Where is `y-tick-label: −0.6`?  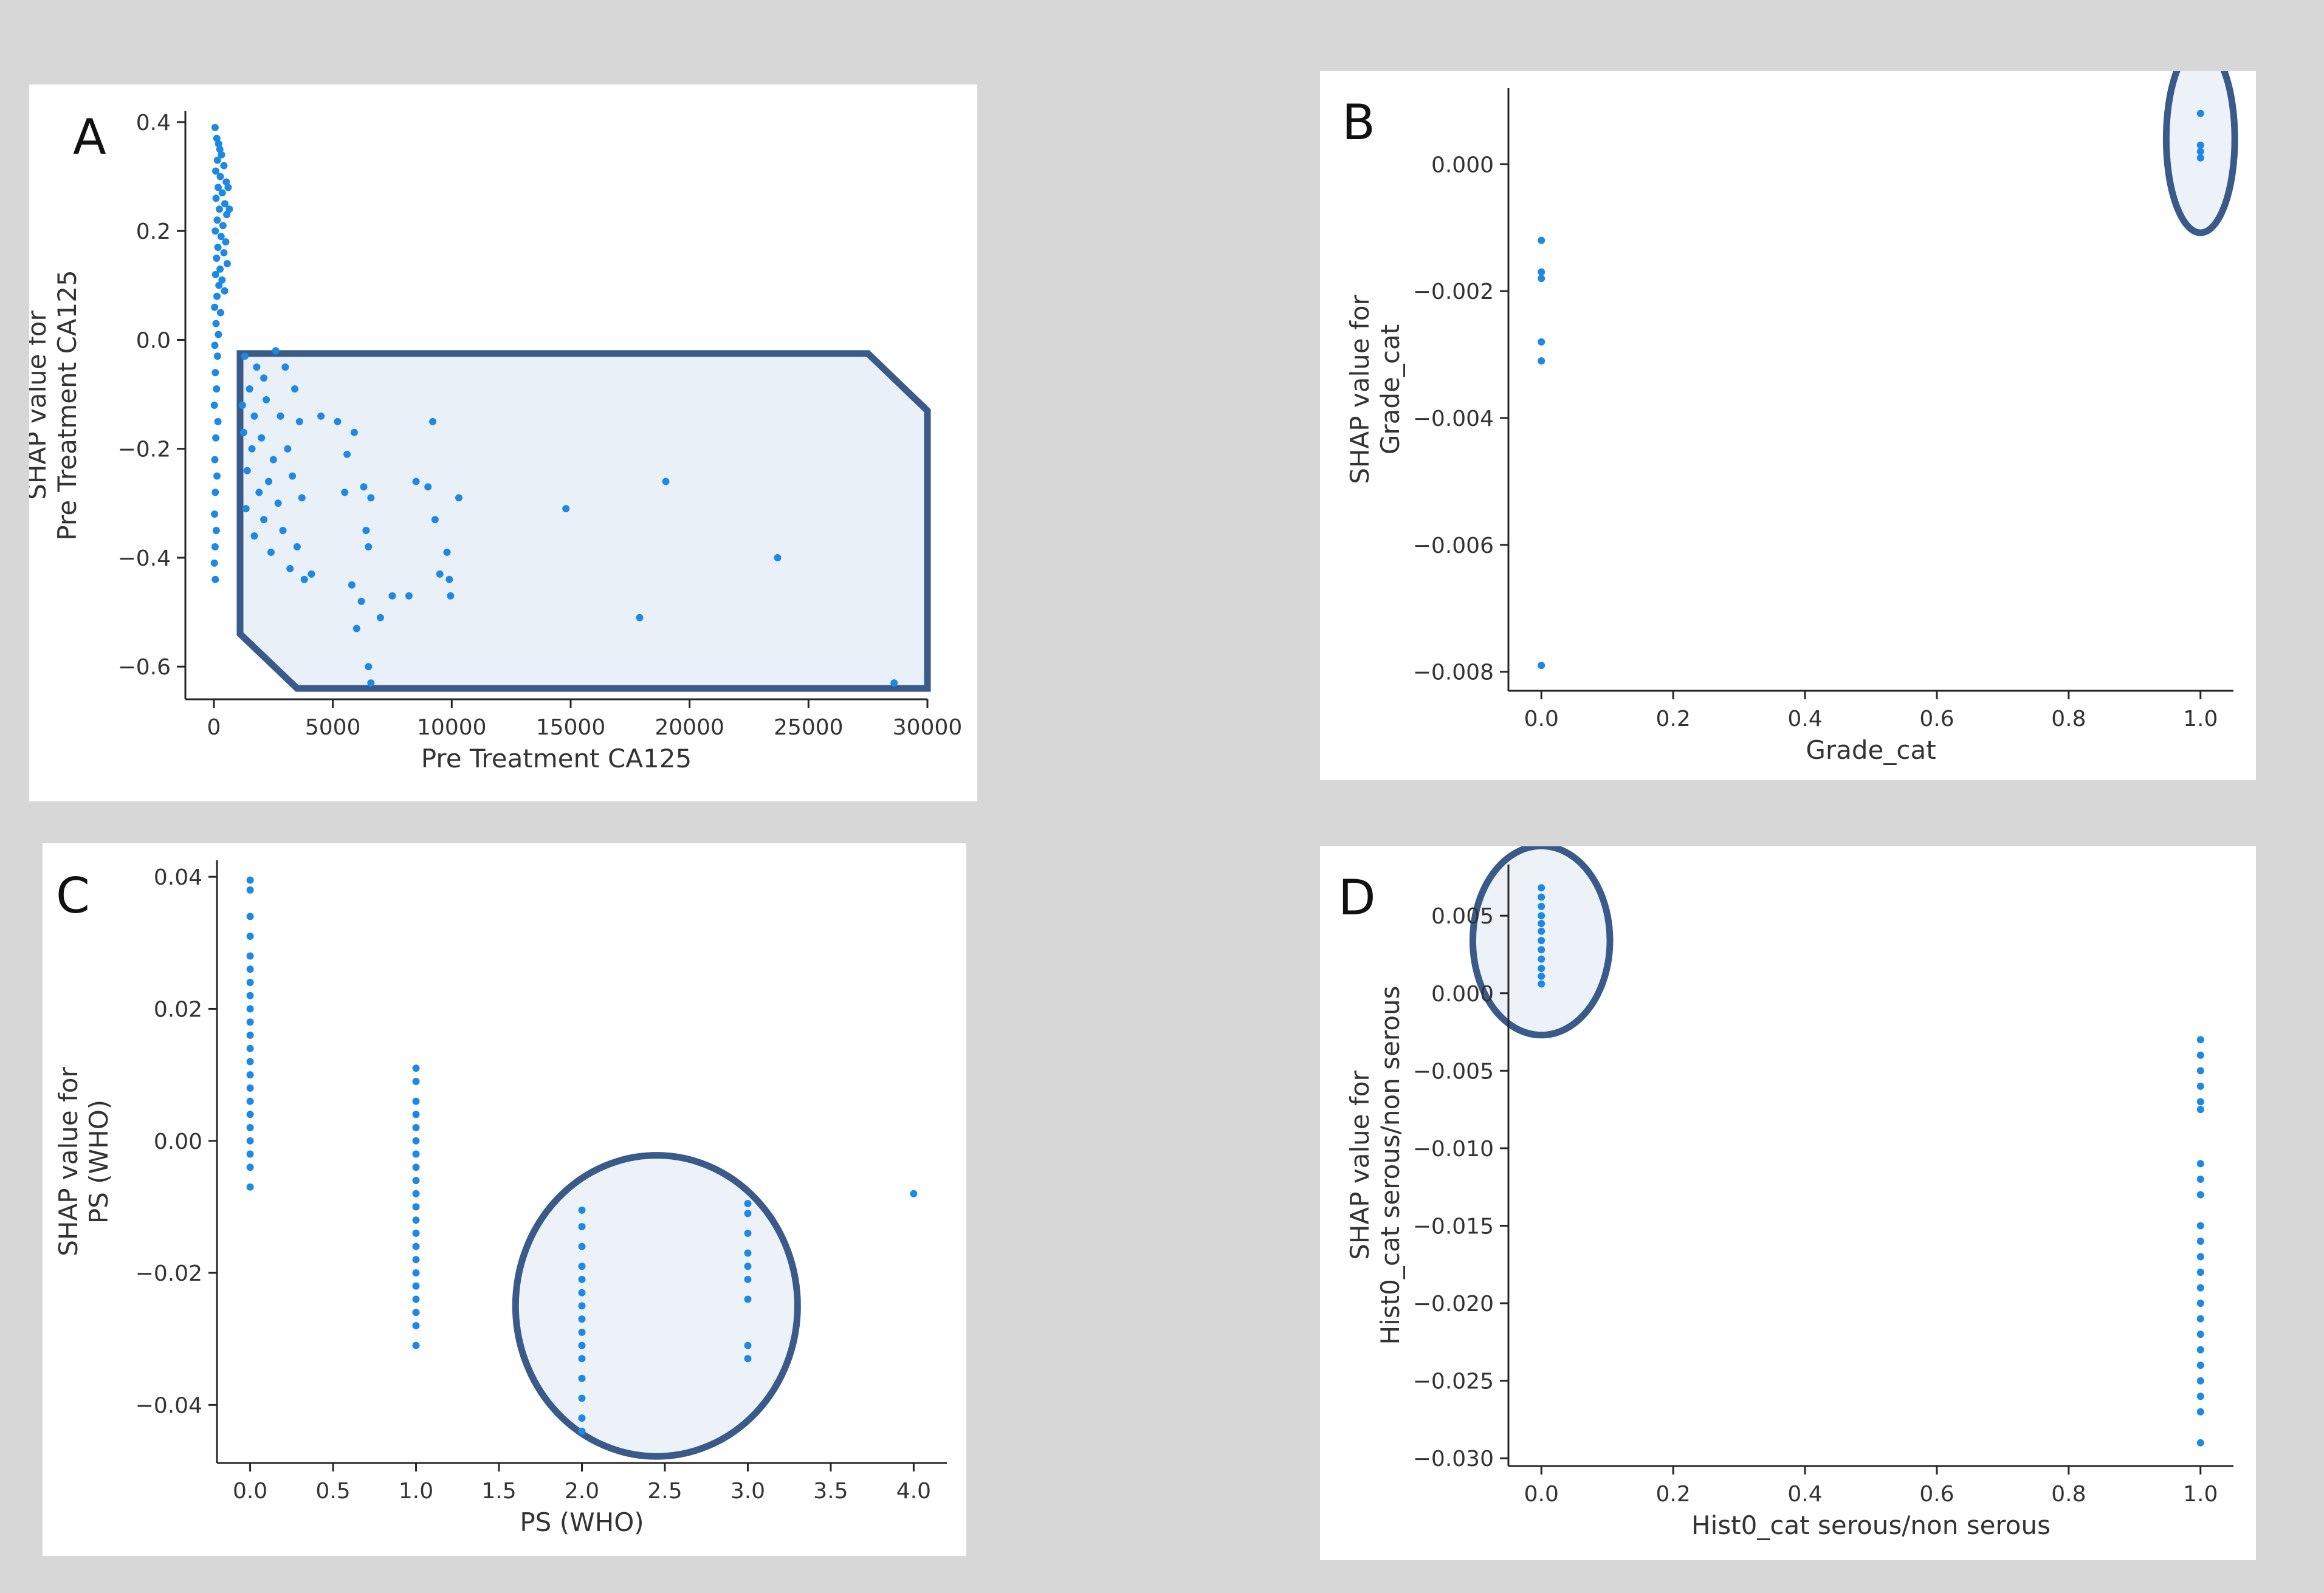
y-tick-label: −0.6 is located at coordinates (144, 668).